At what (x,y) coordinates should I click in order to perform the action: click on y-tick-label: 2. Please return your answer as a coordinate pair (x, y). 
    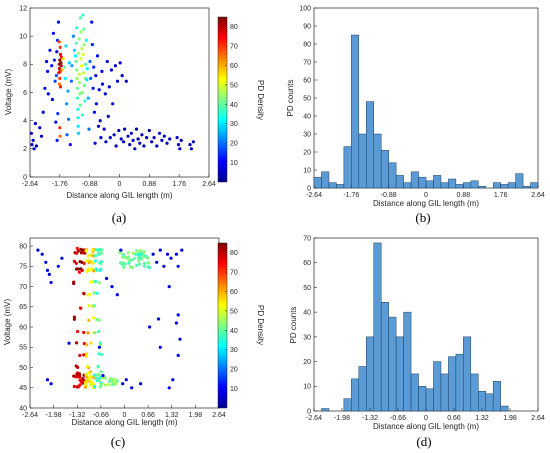
    Looking at the image, I should click on (25, 149).